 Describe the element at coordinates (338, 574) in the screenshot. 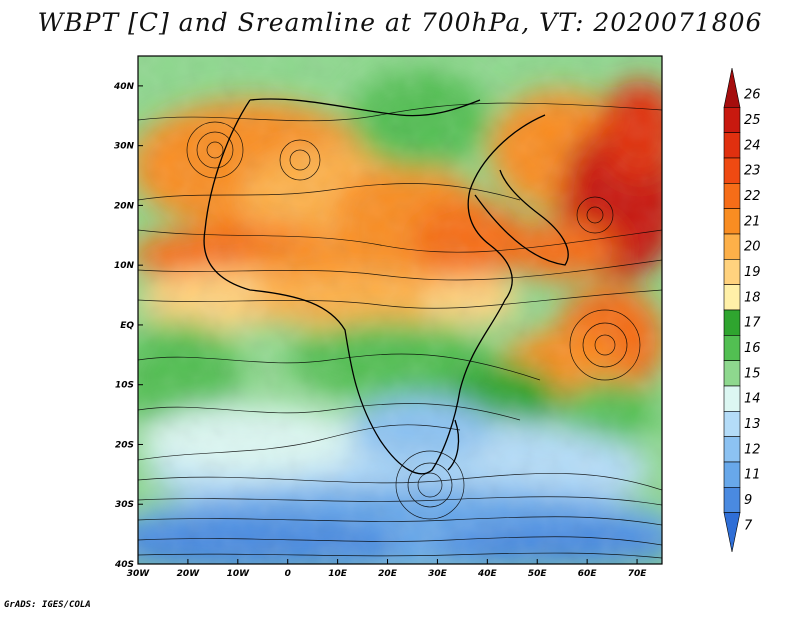

I see `lon-tick-label: 10E` at that location.